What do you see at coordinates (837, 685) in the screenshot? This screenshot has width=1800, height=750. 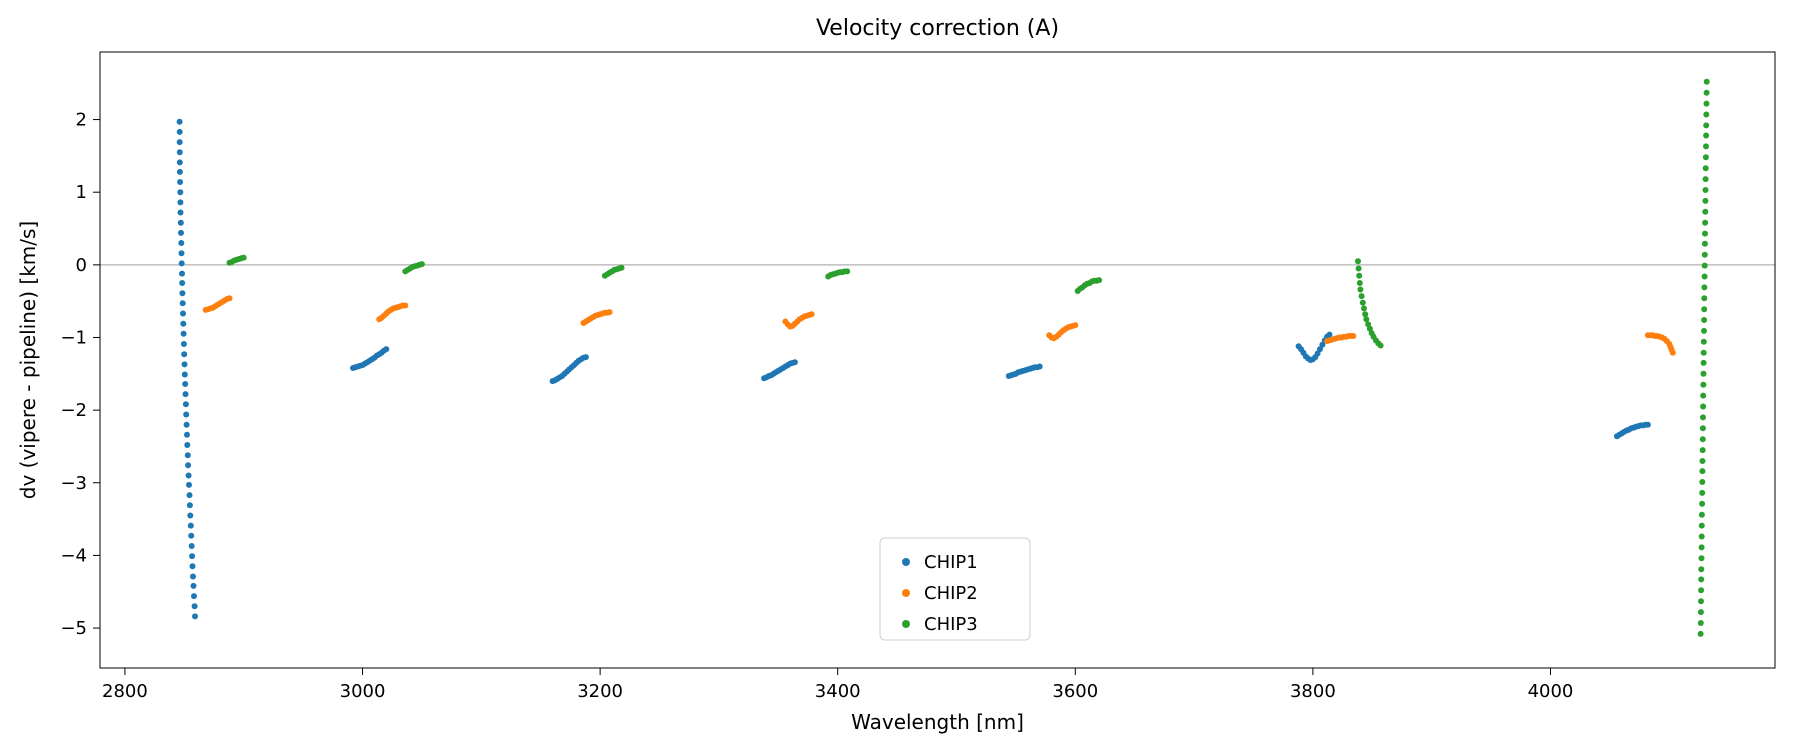 I see `x-axis-ticks: 2800 3000 3200 3400 3600 3800 4000` at bounding box center [837, 685].